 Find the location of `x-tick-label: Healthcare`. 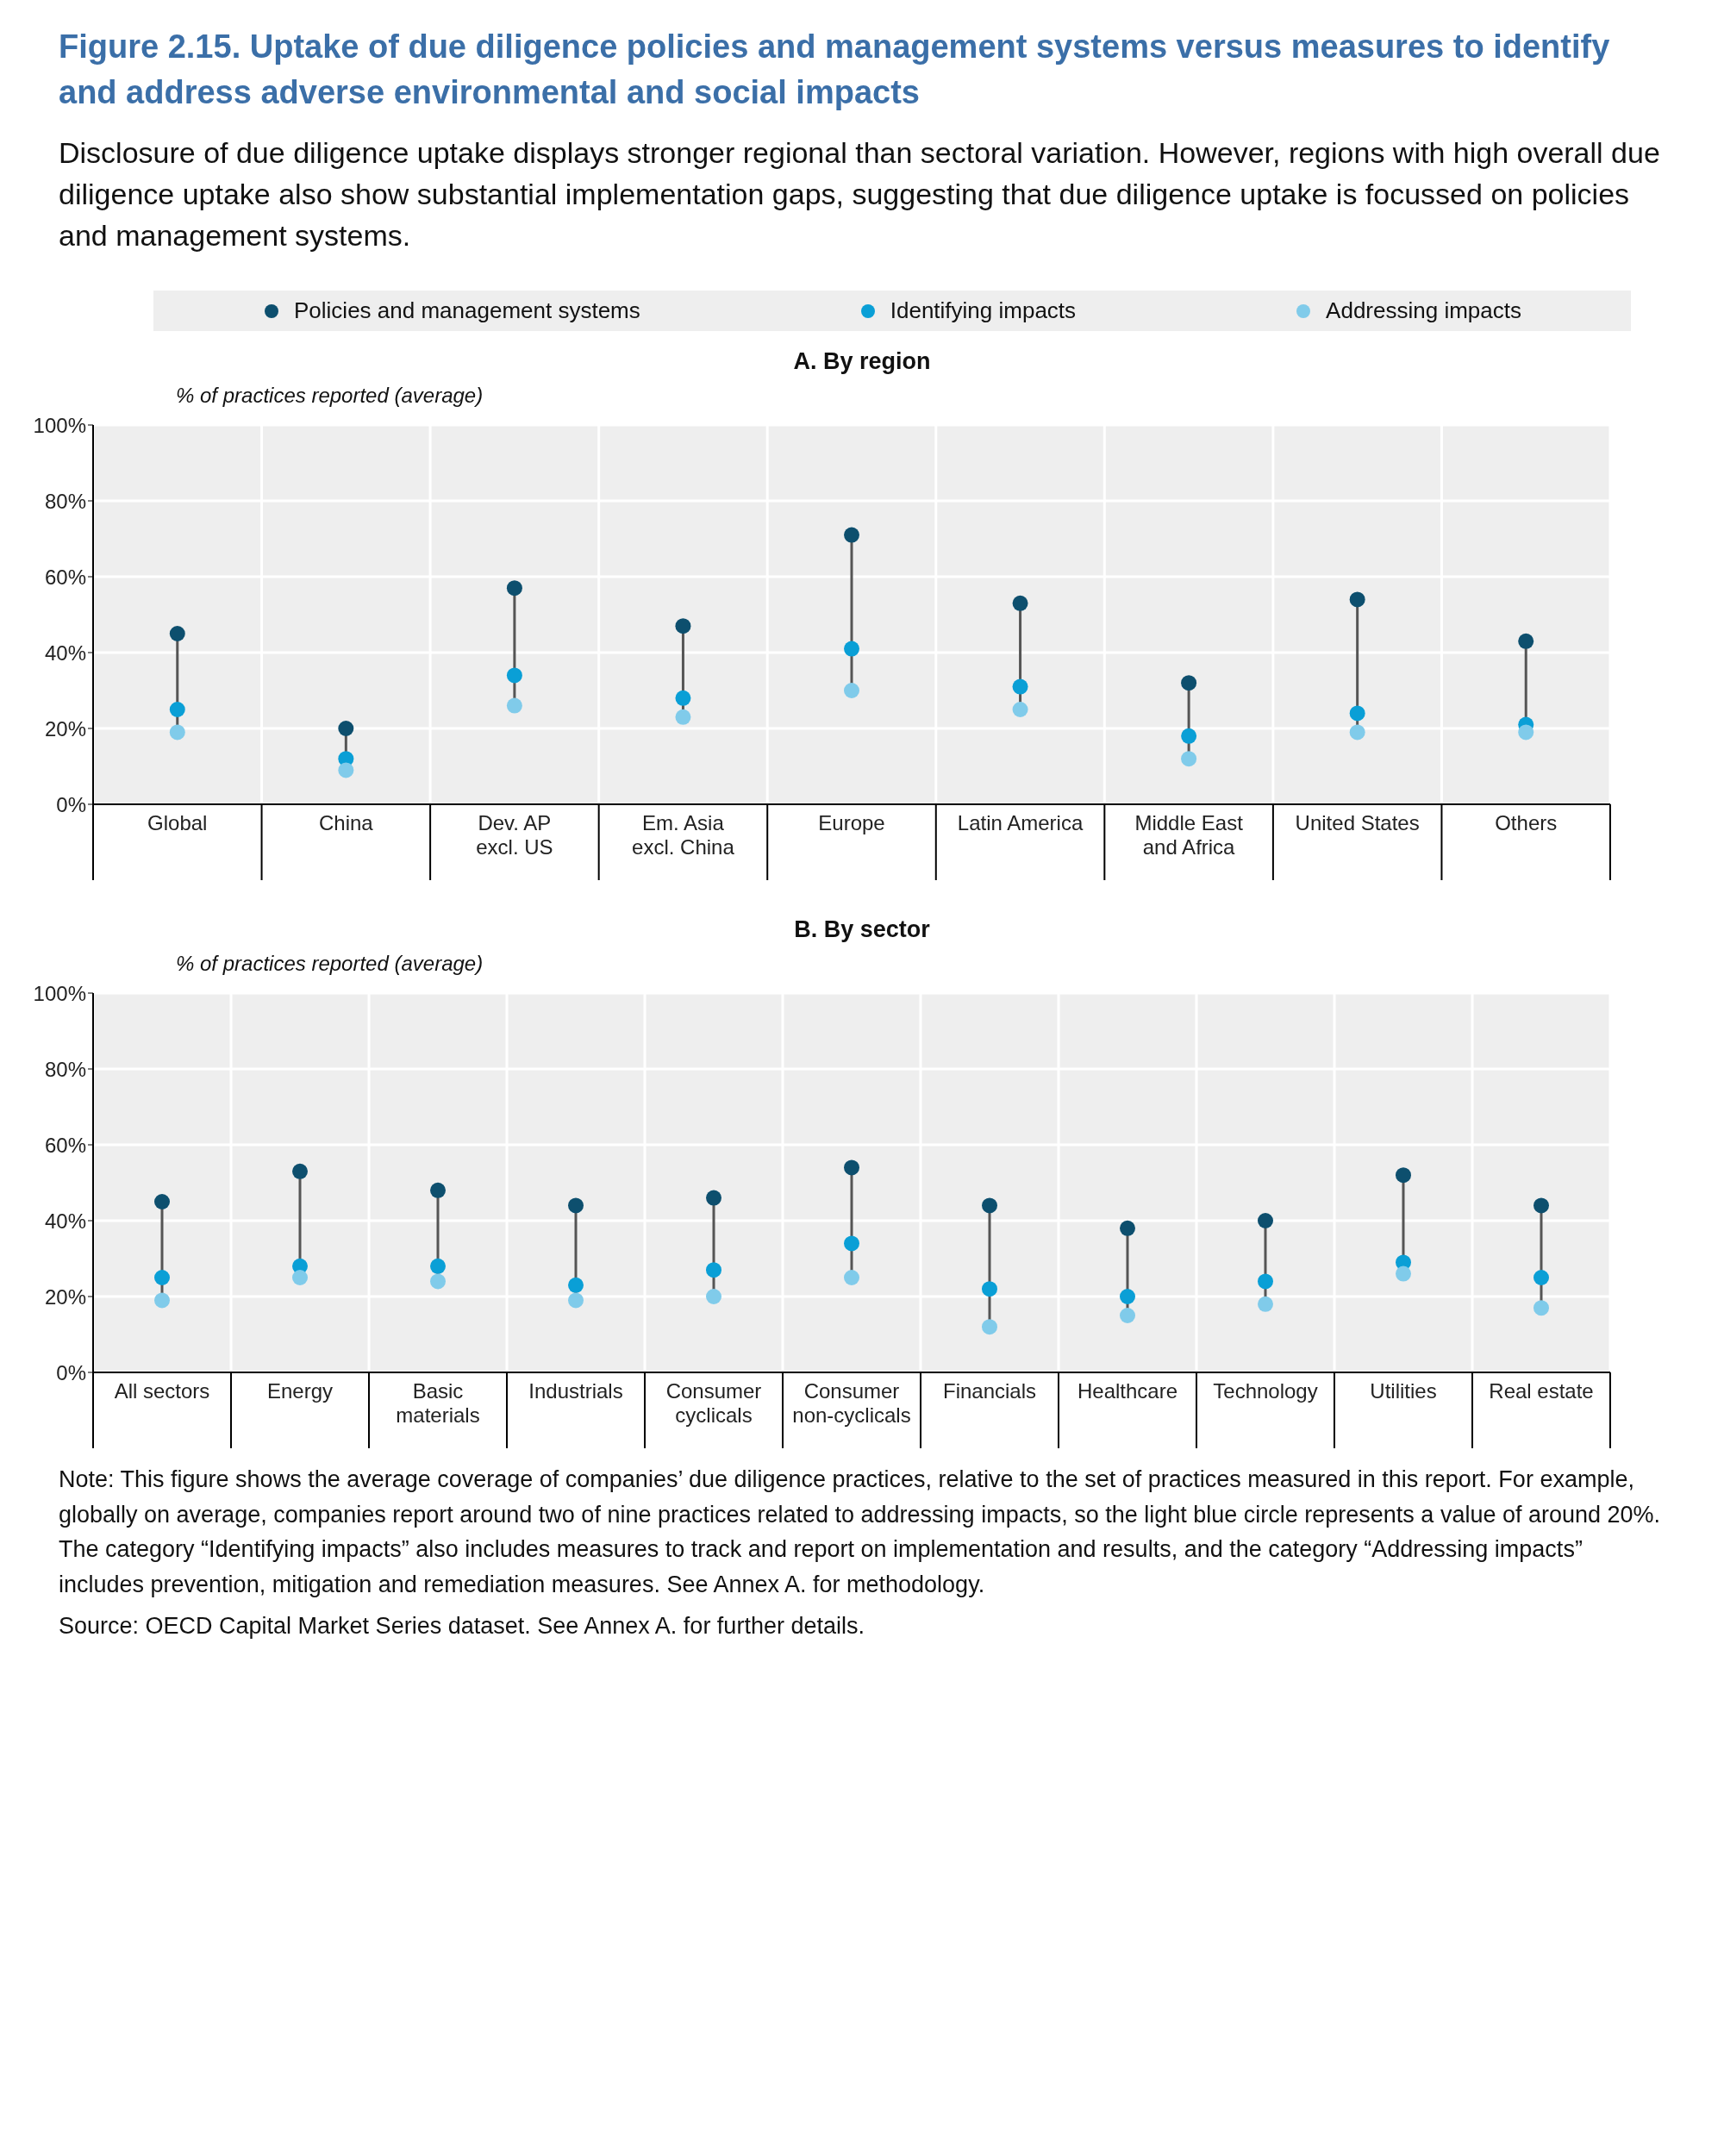

x-tick-label: Healthcare is located at coordinates (1127, 1391).